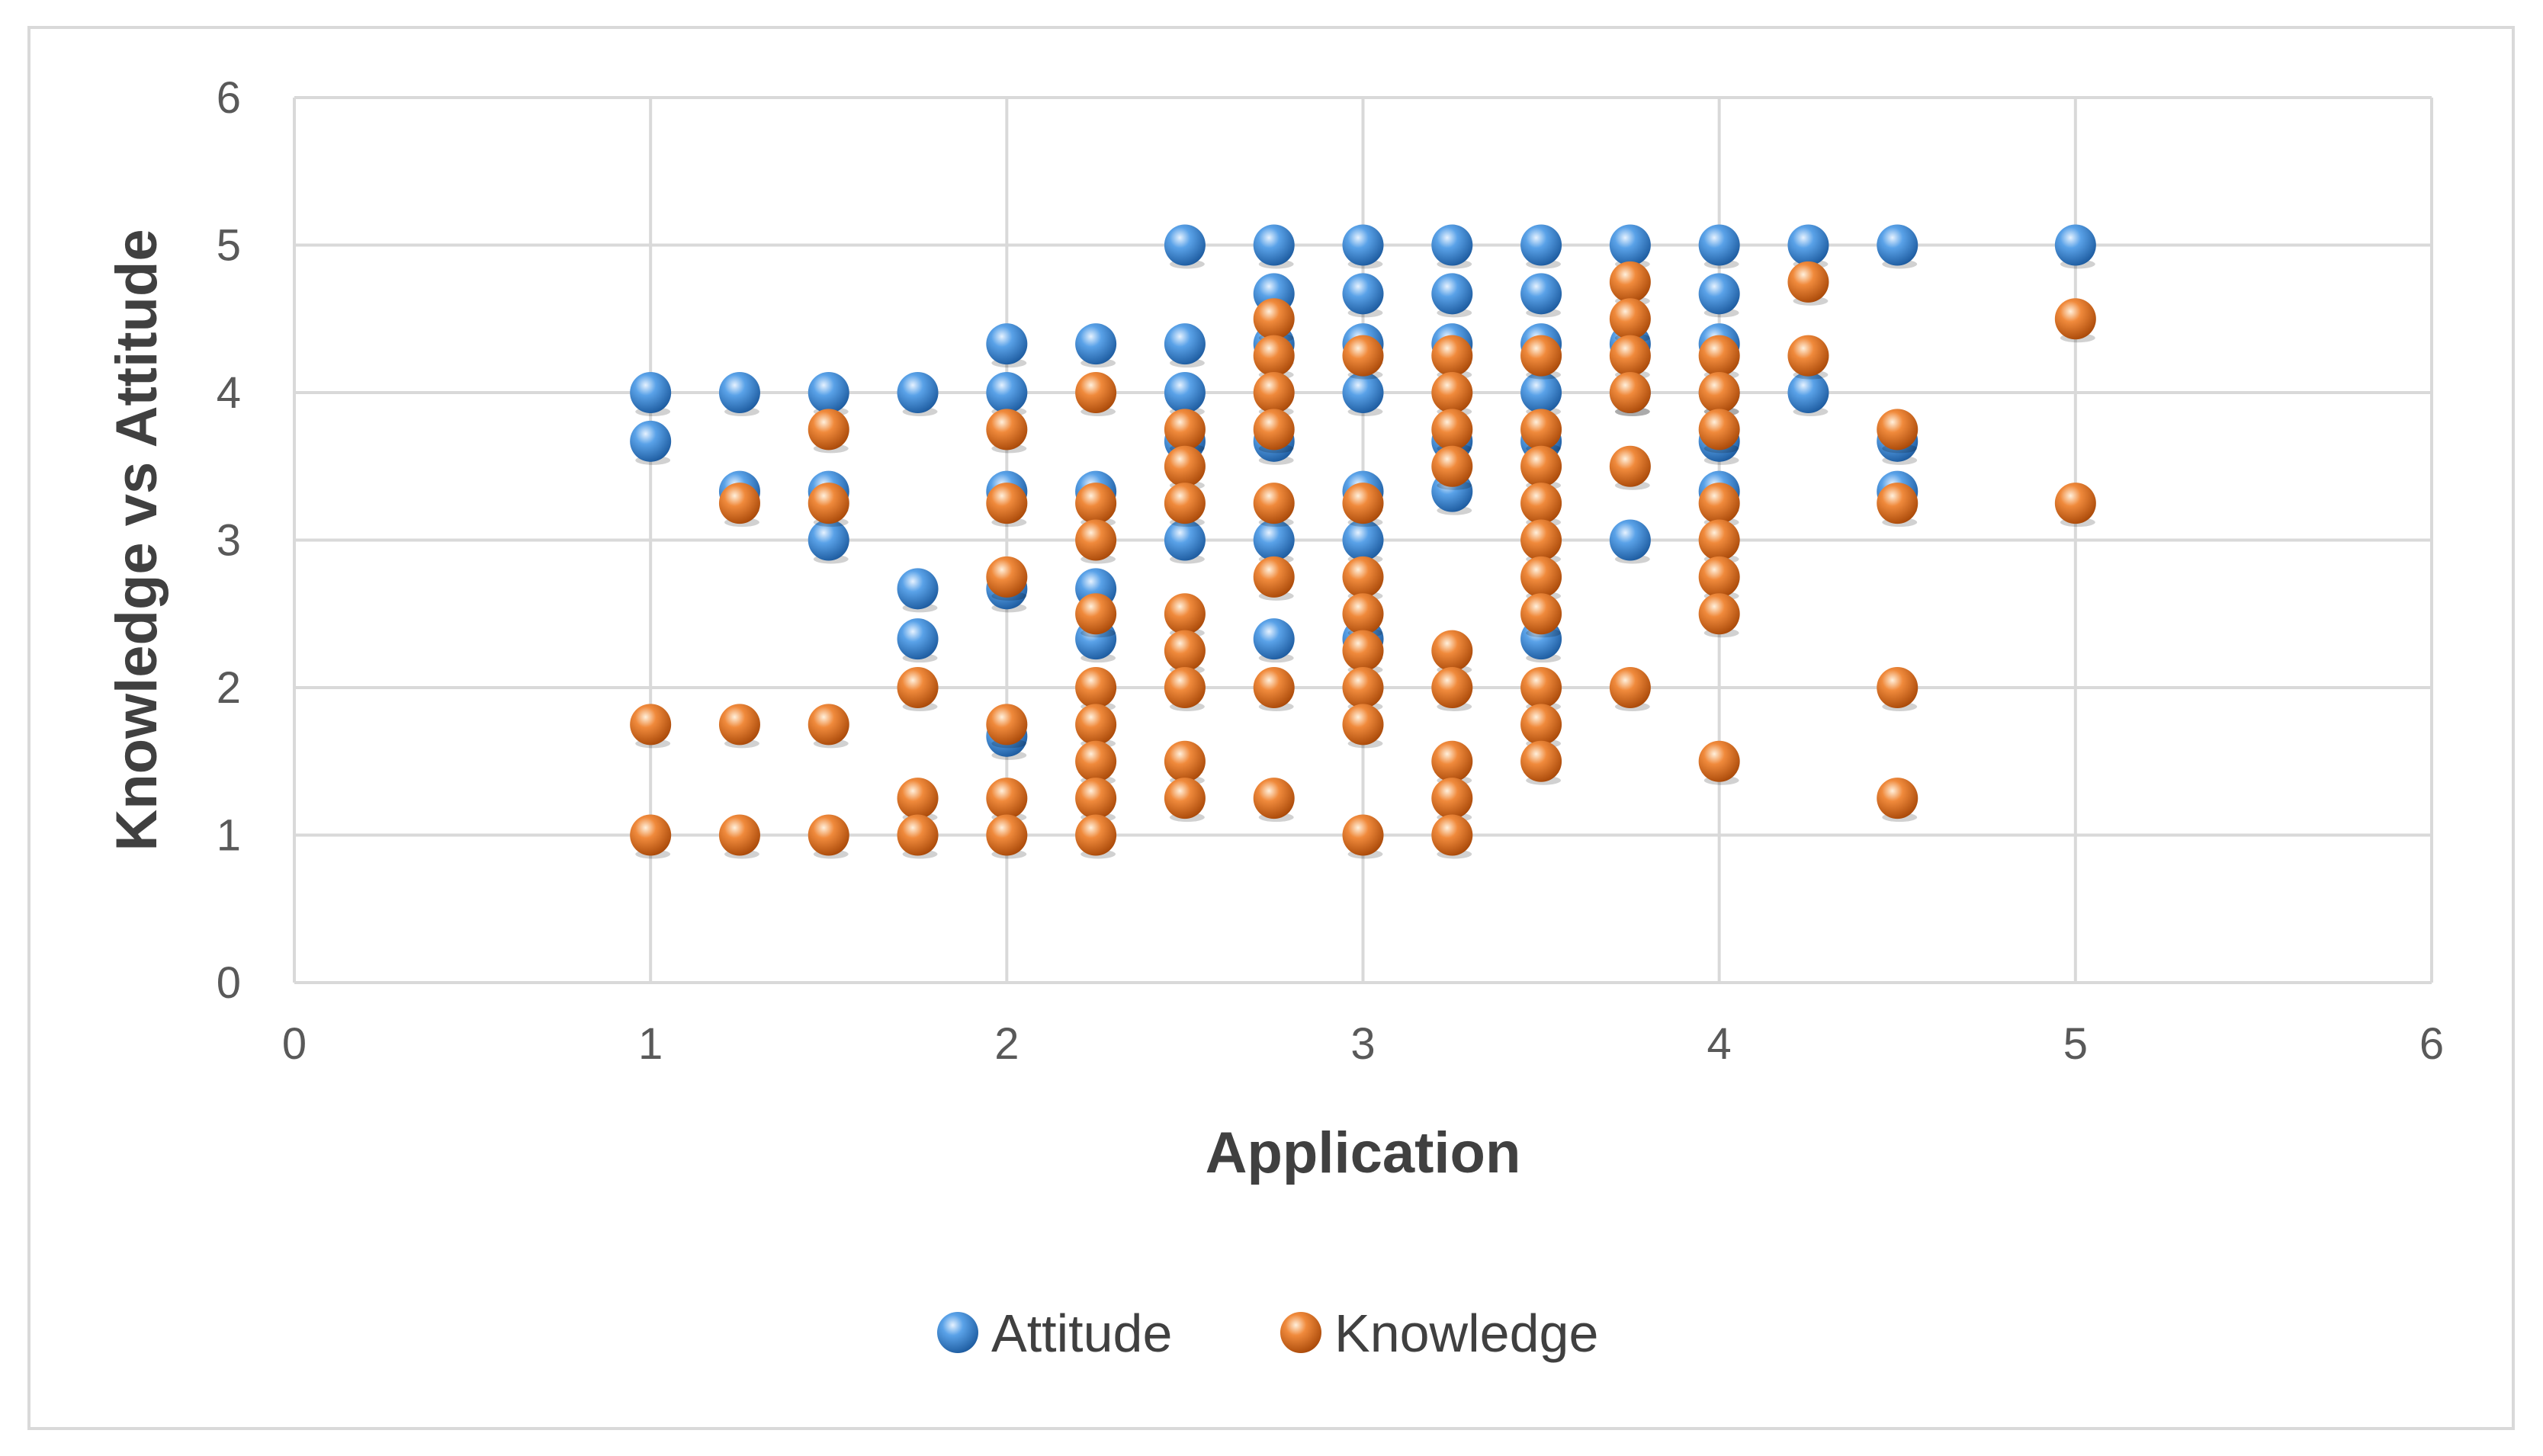 The image size is (2543, 1456). I want to click on y-tick-label: 4, so click(229, 393).